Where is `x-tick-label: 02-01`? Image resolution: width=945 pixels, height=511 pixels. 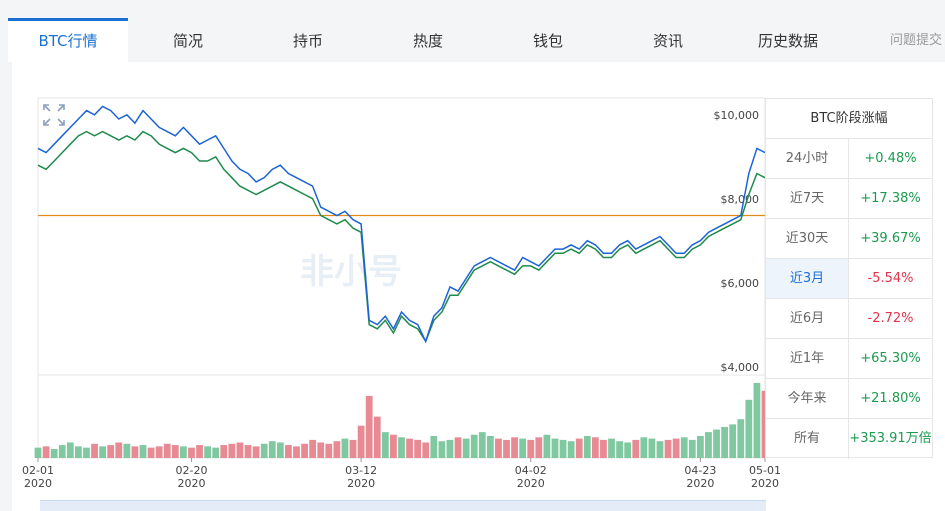
x-tick-label: 02-01 is located at coordinates (38, 470).